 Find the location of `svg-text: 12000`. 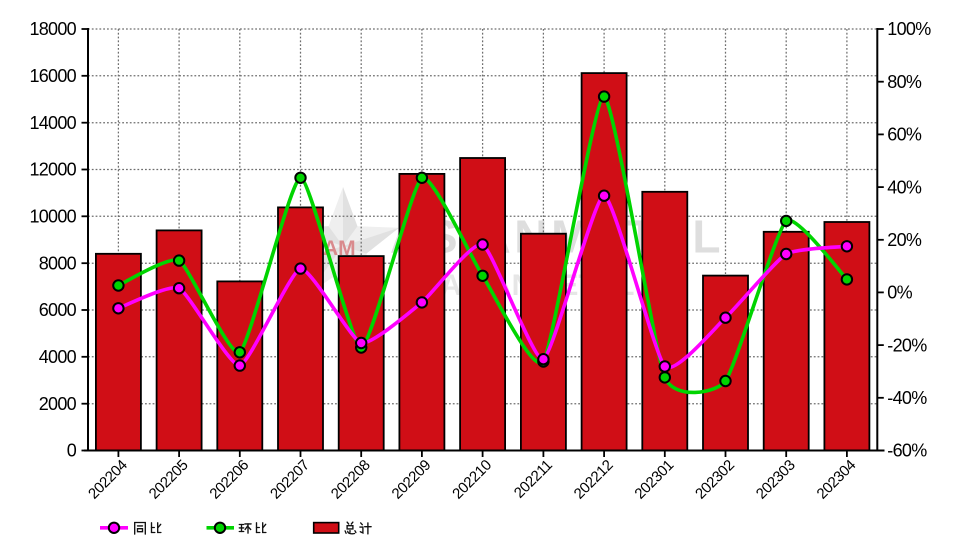

svg-text: 12000 is located at coordinates (52, 170).